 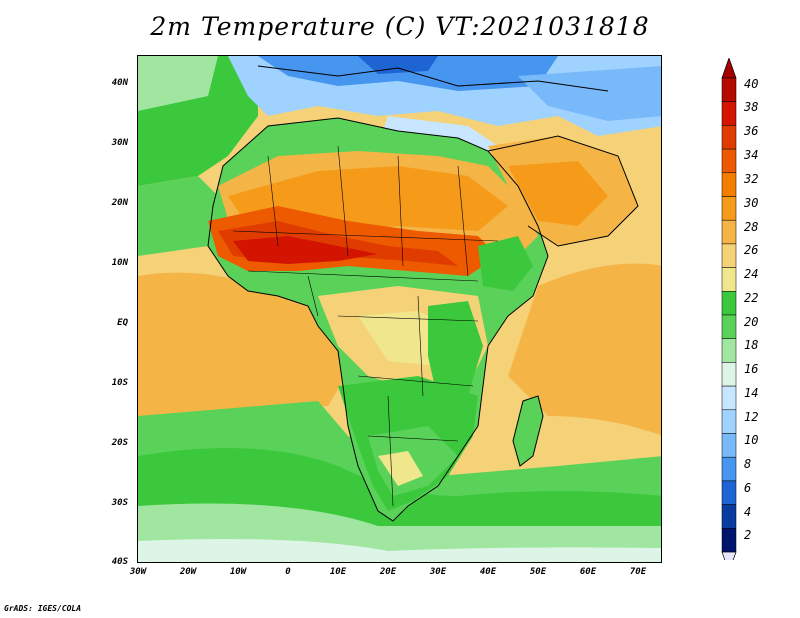 What do you see at coordinates (119, 503) in the screenshot?
I see `y-tick-label: 30S` at bounding box center [119, 503].